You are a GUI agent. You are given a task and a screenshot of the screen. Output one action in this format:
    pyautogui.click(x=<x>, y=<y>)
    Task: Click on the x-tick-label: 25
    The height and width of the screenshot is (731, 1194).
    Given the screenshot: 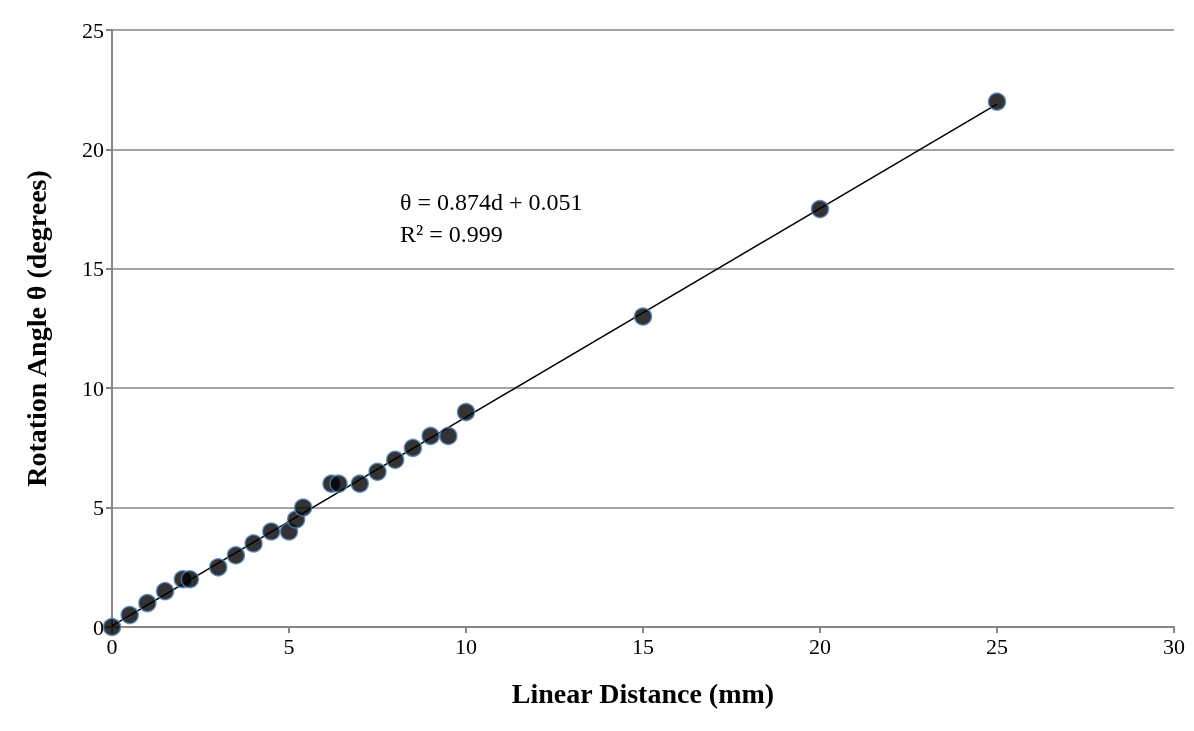 What is the action you would take?
    pyautogui.click(x=997, y=646)
    